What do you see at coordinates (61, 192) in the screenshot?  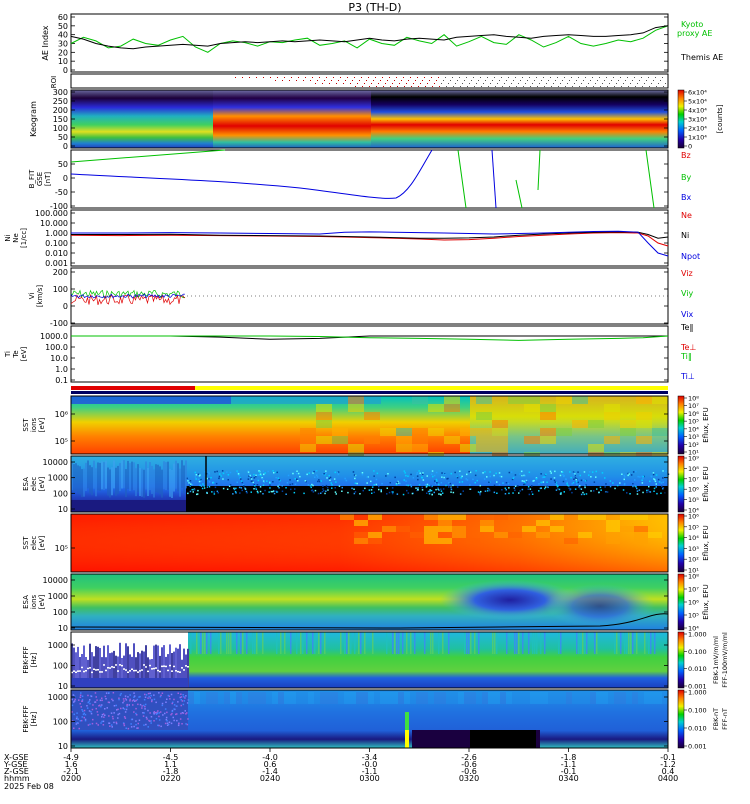 I see `bfield-tick-2: -50` at bounding box center [61, 192].